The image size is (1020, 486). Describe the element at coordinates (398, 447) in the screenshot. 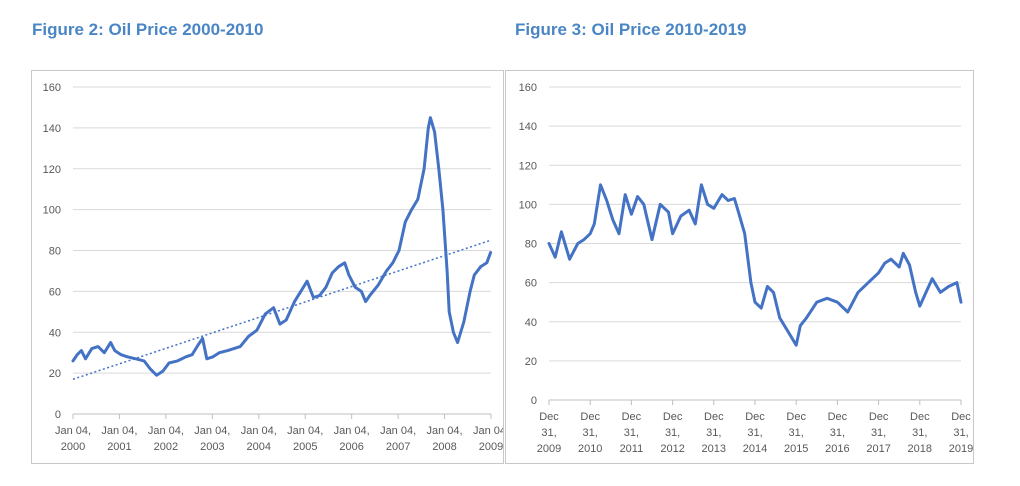

I see `x-tick-label-line: 2007` at that location.